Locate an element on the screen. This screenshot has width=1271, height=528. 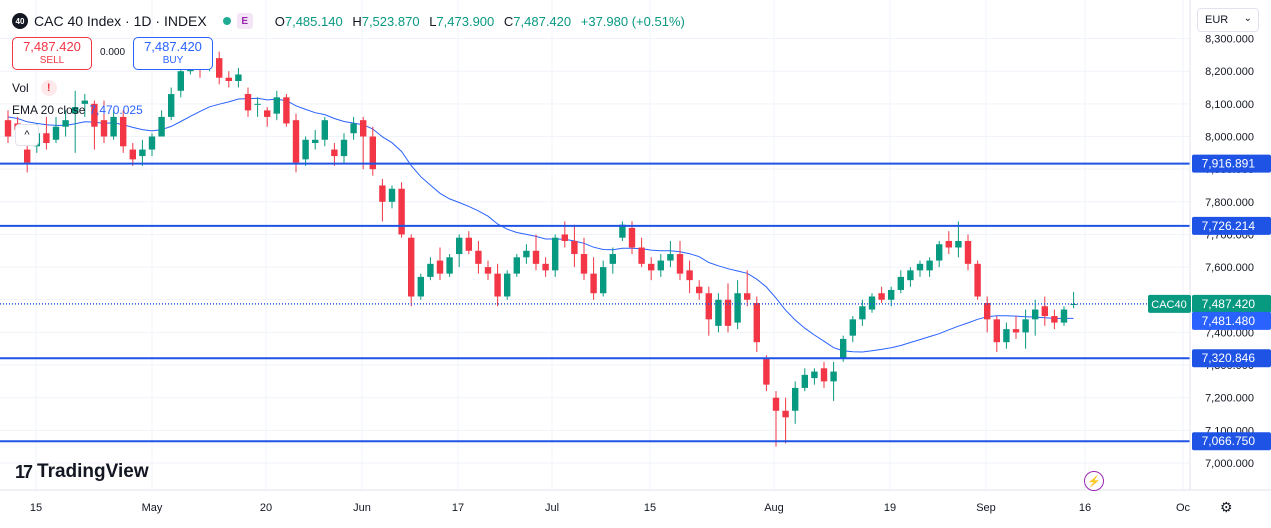
ema-indicator-legend: EMA 20 close 7,470.025 is located at coordinates (77, 110).